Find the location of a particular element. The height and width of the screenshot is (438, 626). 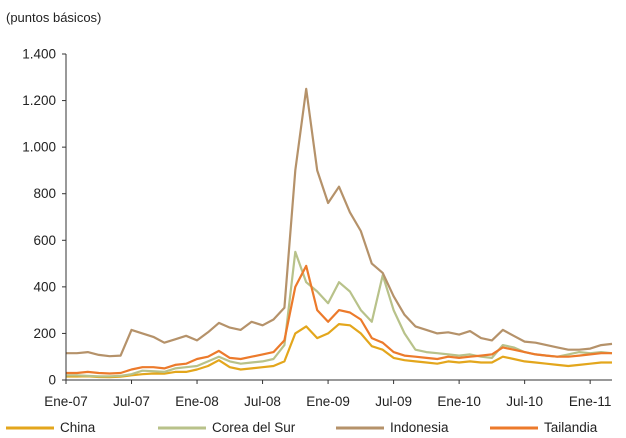

x-tick-label: Jul-10 is located at coordinates (524, 401).